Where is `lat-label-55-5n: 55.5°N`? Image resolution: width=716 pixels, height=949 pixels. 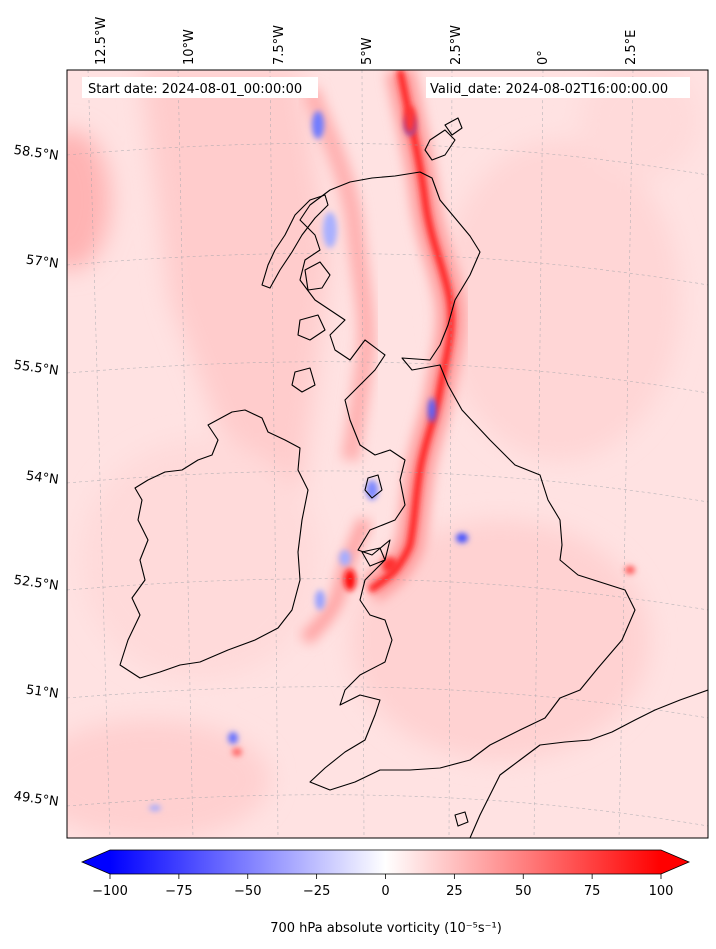 lat-label-55-5n: 55.5°N is located at coordinates (36, 368).